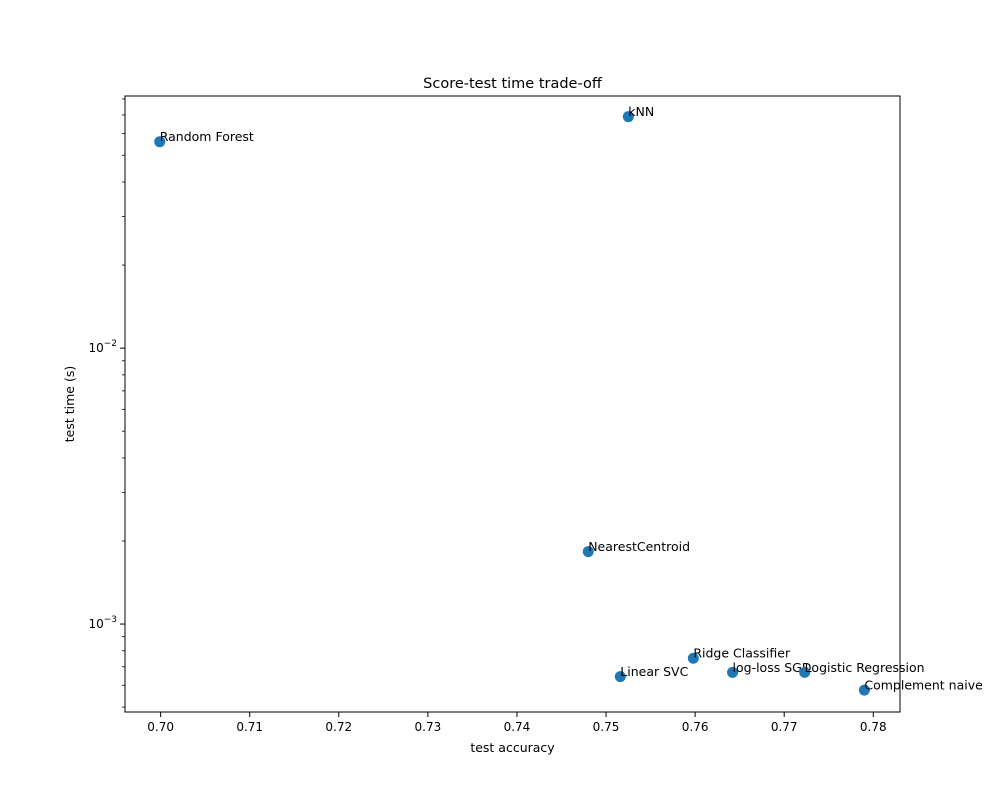 The image size is (1000, 800). I want to click on point-label: kNN, so click(641, 111).